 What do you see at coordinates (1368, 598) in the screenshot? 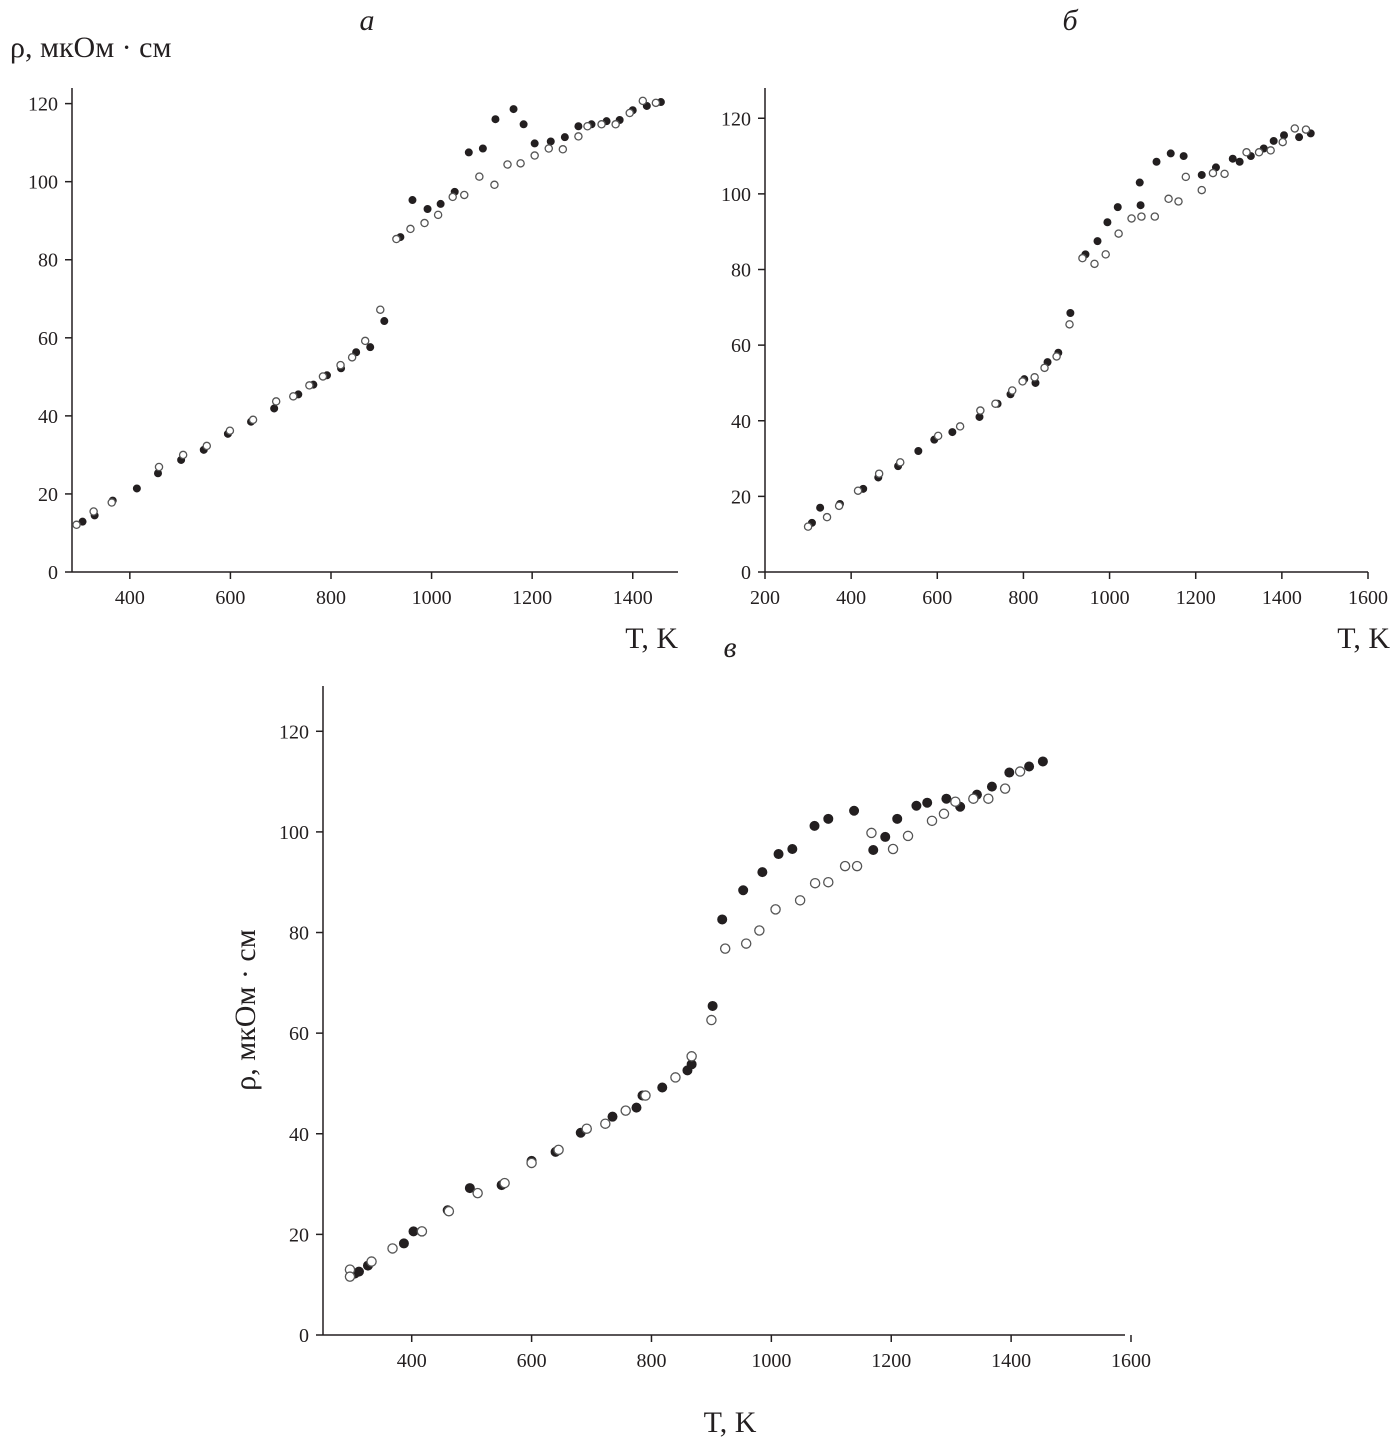
I see `x-tick-label: 1600` at bounding box center [1368, 598].